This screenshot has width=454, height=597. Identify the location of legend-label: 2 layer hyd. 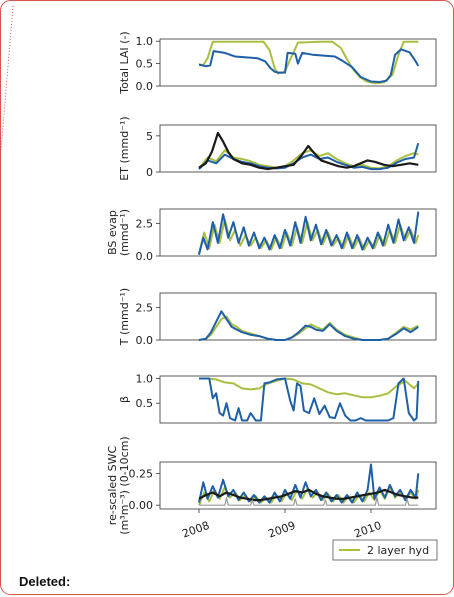
(398, 550).